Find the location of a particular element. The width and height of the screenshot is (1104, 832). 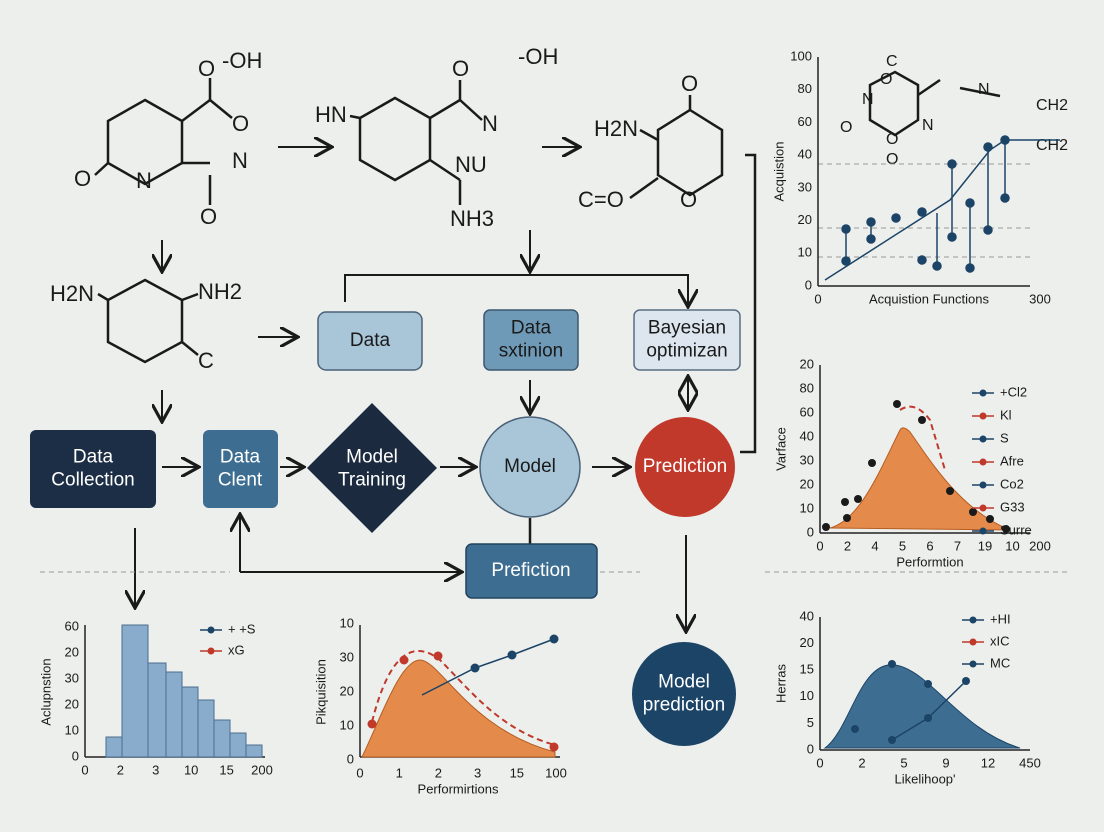

atom: NH2 is located at coordinates (220, 291).